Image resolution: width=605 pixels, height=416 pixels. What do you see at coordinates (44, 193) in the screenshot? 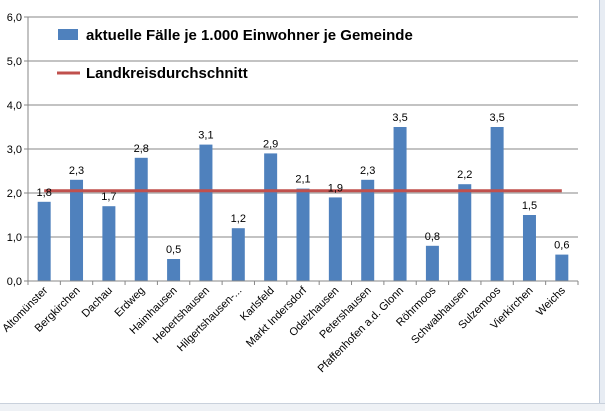
I see `data-label: 1,8` at bounding box center [44, 193].